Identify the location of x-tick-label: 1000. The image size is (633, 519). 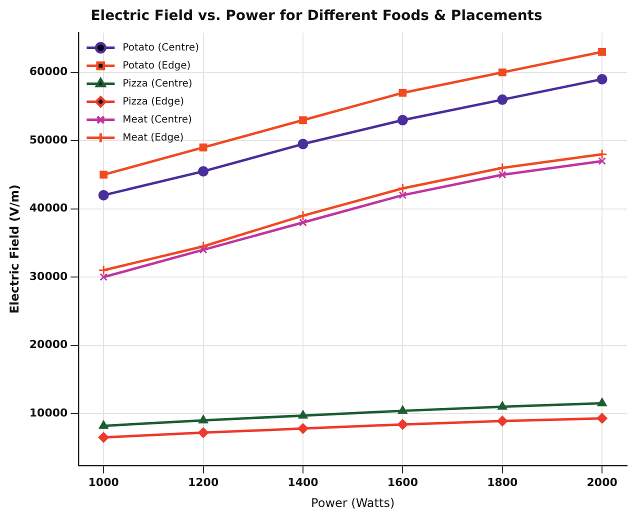
(104, 482).